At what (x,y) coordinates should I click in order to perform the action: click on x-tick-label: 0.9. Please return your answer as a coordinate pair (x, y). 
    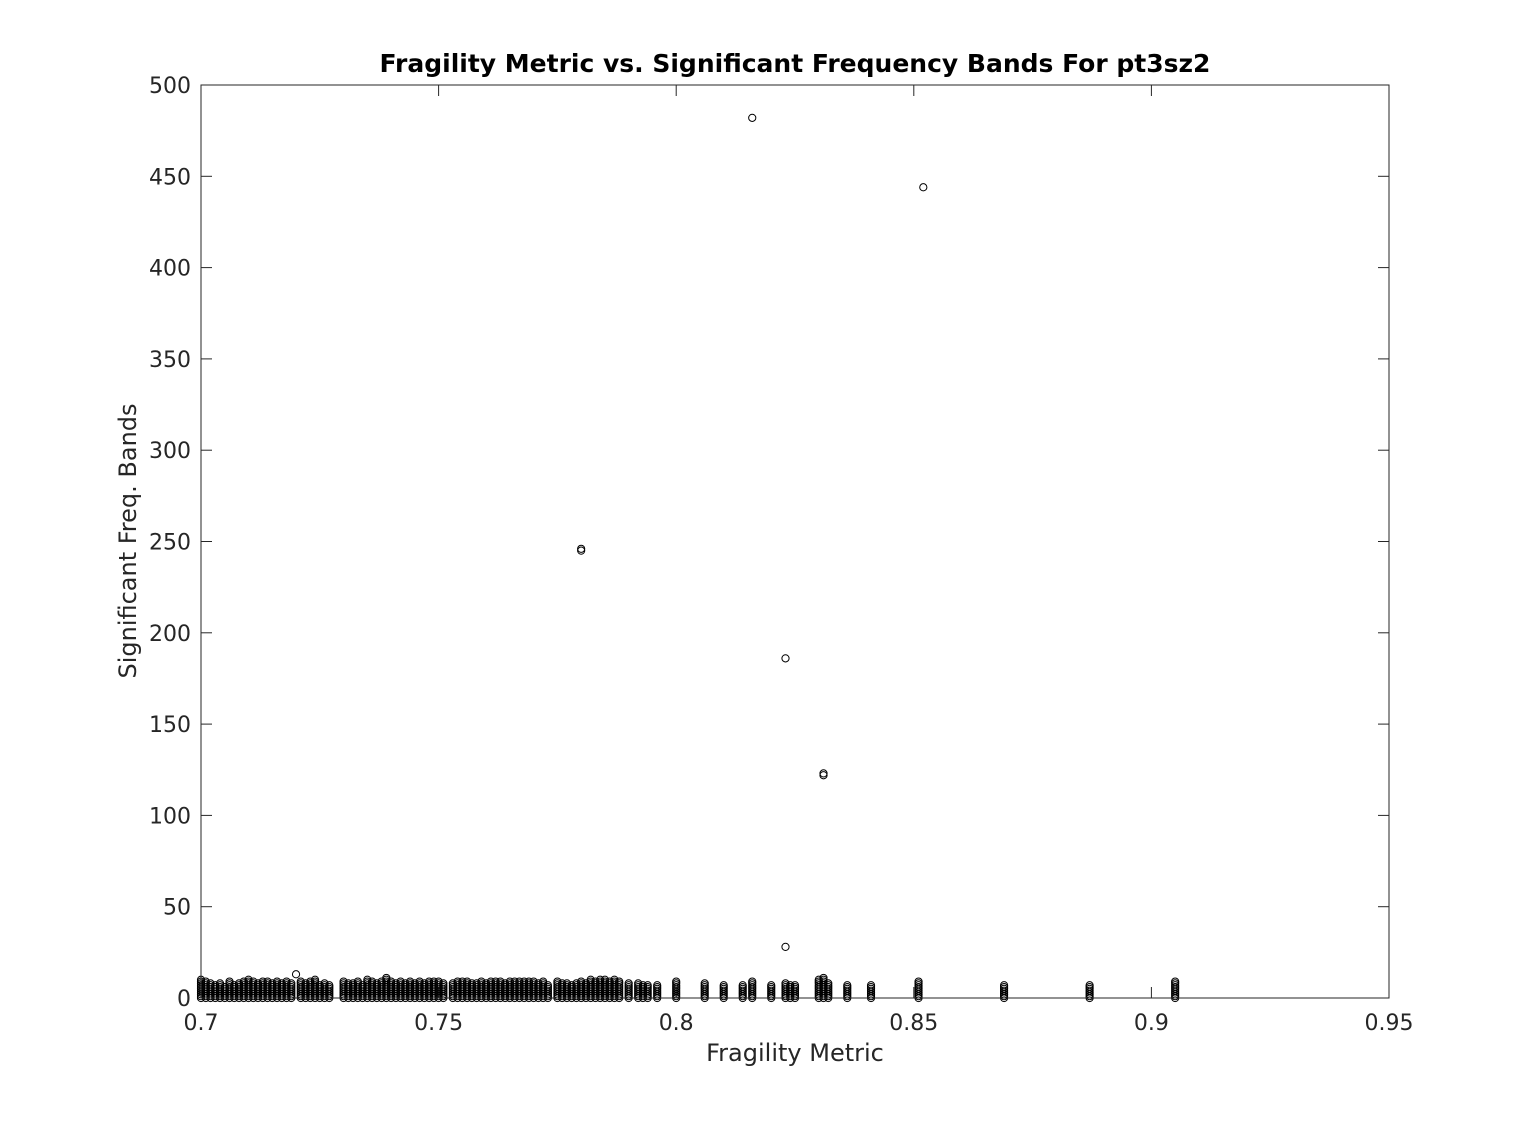
    Looking at the image, I should click on (1151, 1023).